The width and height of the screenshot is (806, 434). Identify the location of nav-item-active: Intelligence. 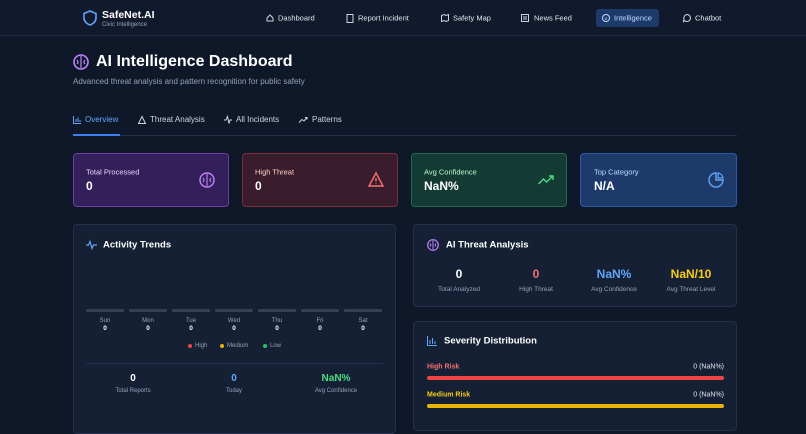
(633, 18).